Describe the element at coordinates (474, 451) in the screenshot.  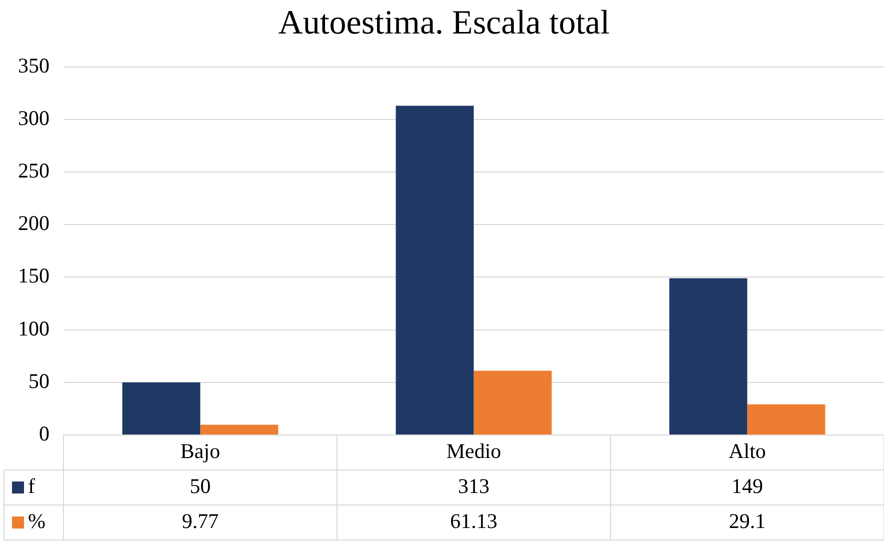
I see `x-tick-label: Medio` at that location.